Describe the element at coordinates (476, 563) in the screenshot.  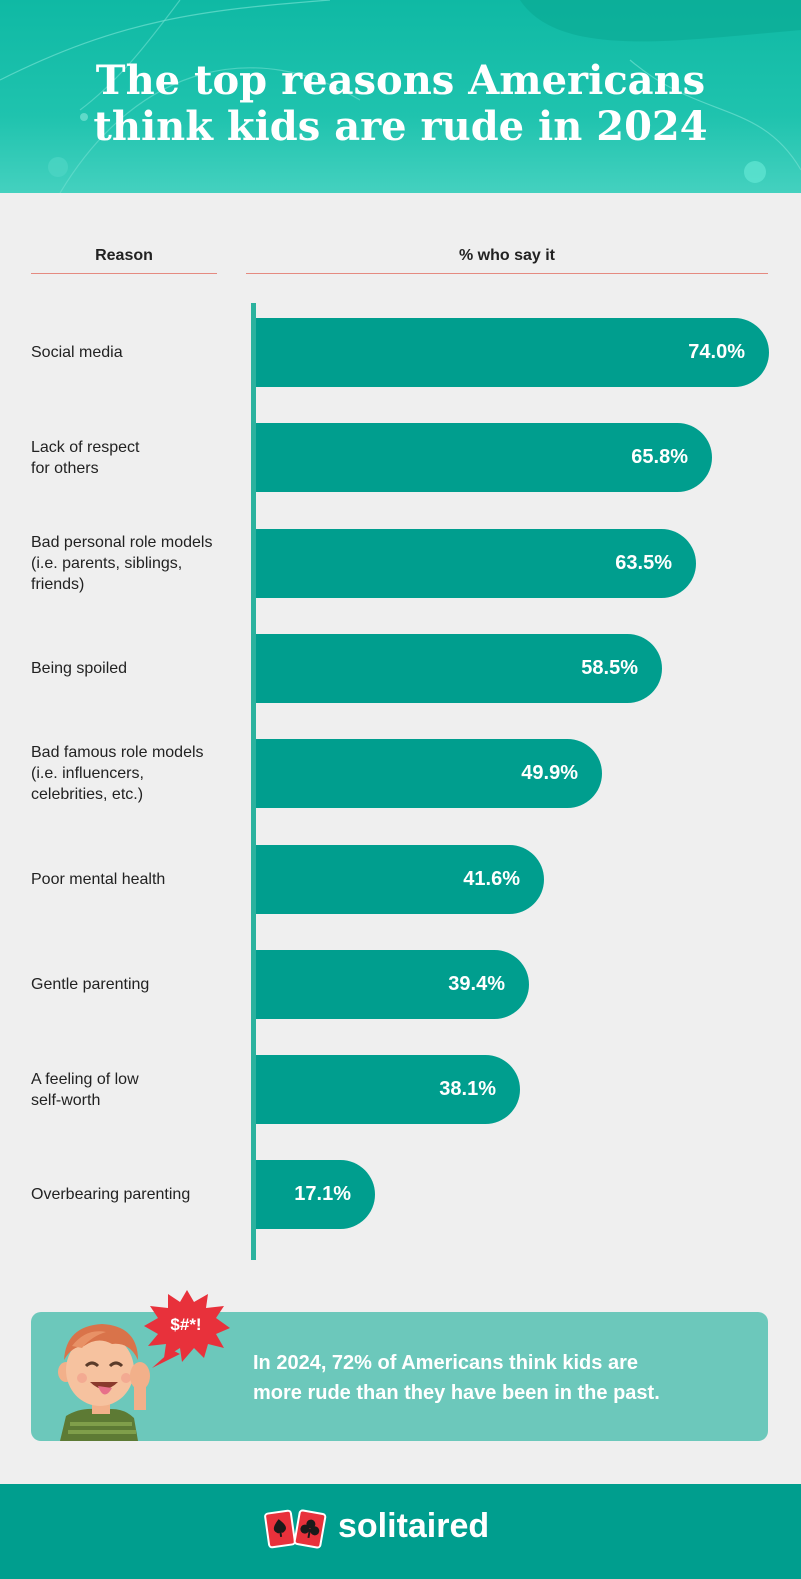
I see `bar: 63.5%` at that location.